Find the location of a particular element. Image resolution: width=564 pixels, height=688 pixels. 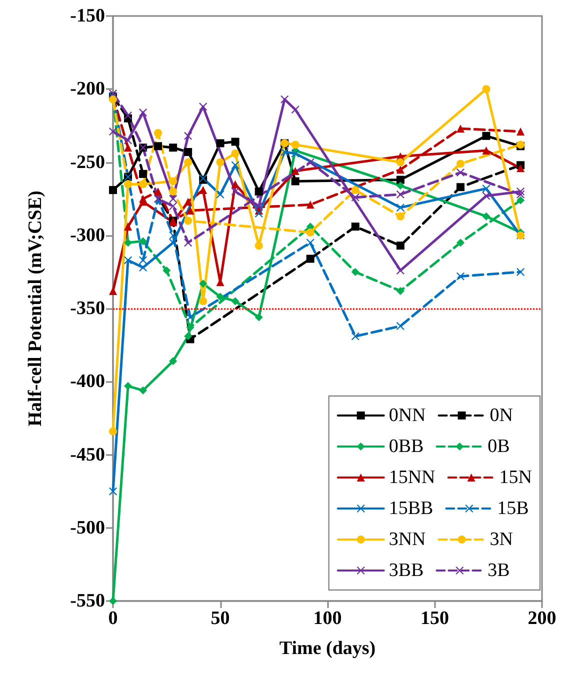

y-axis-title: Half-cell Potential (mV;CSE) is located at coordinates (35, 308).